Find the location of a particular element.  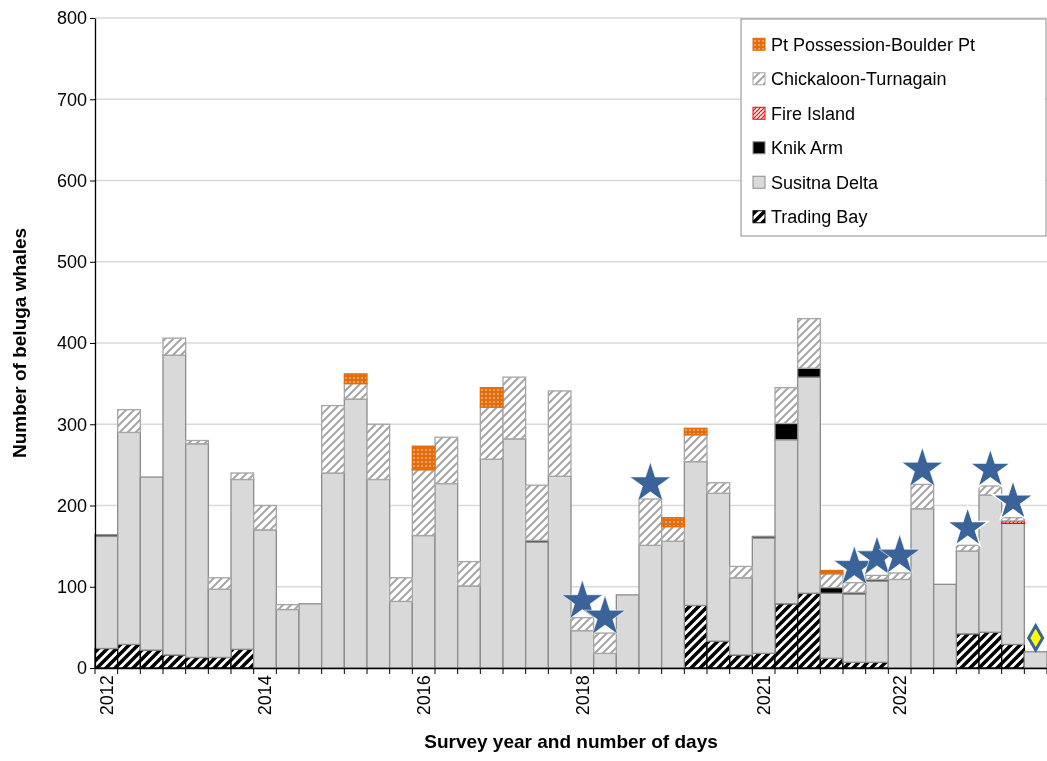

legend-label: Chickaloon-Turnagain is located at coordinates (859, 79).